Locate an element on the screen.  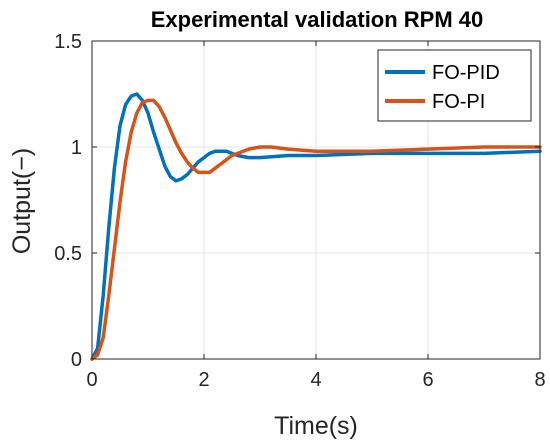
x-tick-label: 8 is located at coordinates (539, 380).